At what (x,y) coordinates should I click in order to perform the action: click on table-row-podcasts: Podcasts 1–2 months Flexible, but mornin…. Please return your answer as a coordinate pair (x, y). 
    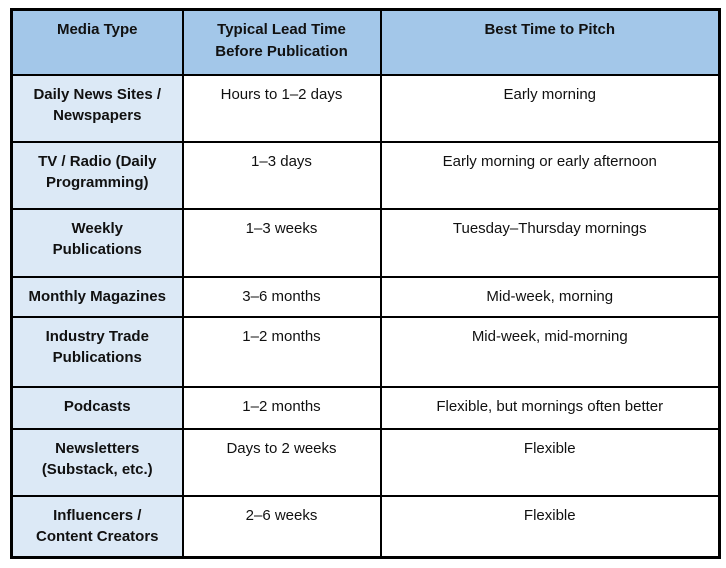
    Looking at the image, I should click on (365, 407).